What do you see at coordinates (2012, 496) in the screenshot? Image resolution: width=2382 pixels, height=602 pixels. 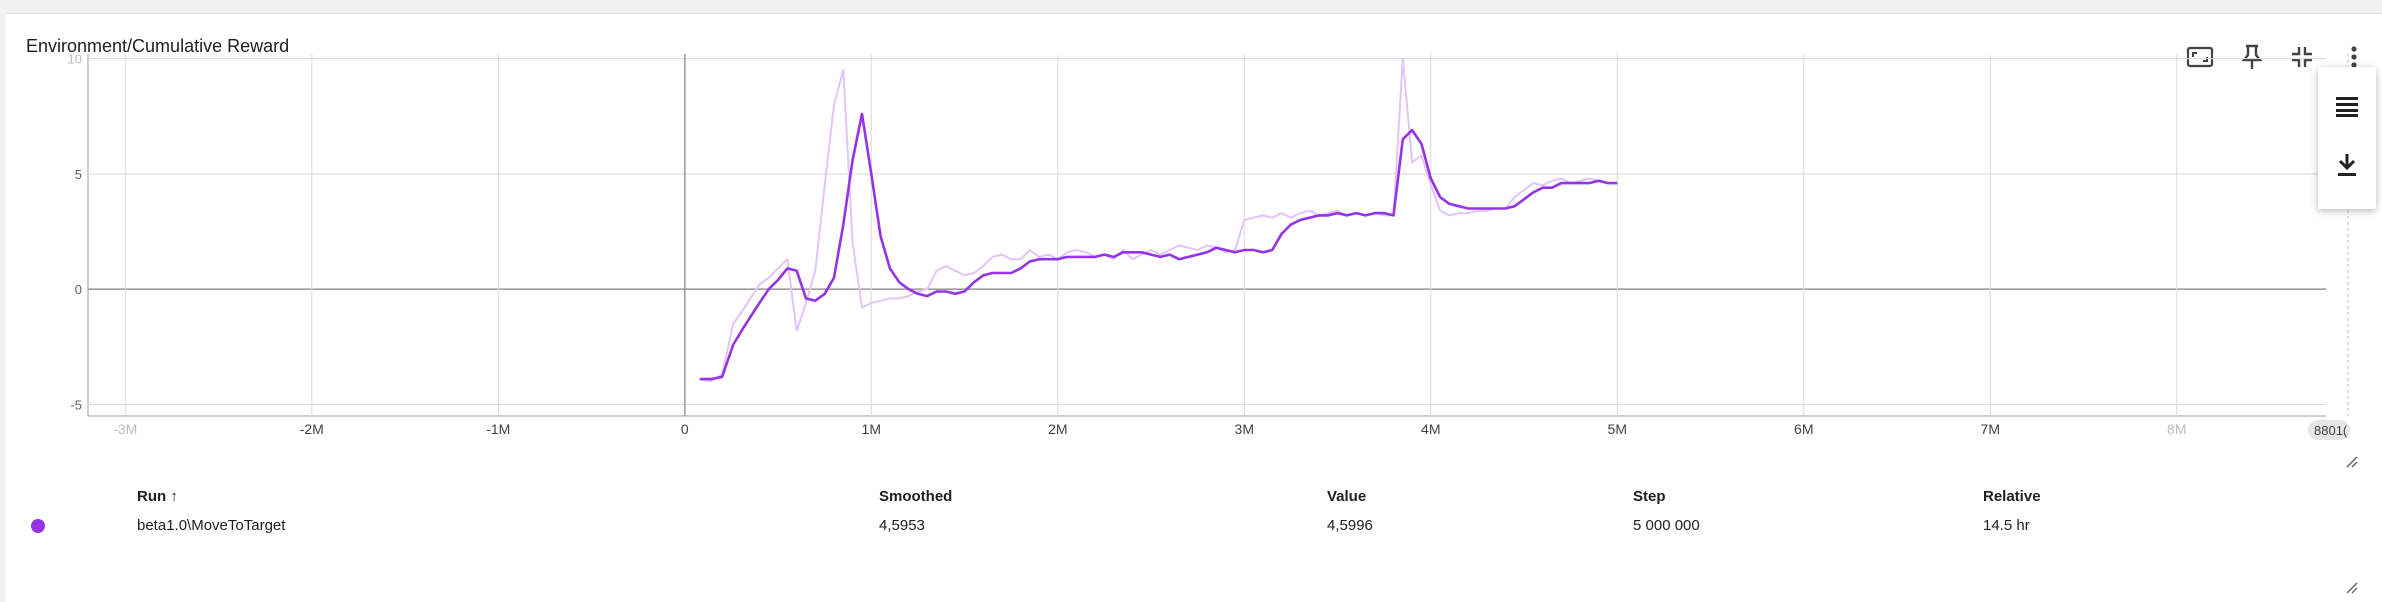 I see `header-relative: Relative` at bounding box center [2012, 496].